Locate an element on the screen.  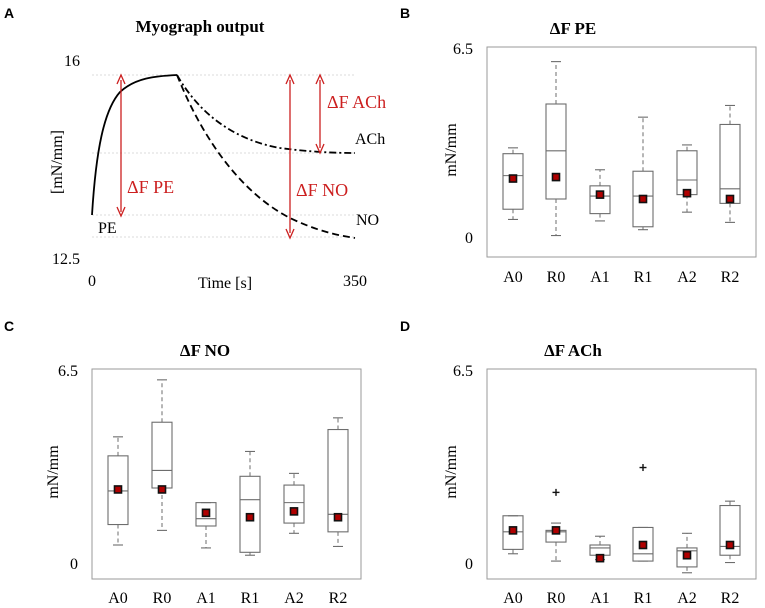
box-b-A2 is located at coordinates (687, 178).